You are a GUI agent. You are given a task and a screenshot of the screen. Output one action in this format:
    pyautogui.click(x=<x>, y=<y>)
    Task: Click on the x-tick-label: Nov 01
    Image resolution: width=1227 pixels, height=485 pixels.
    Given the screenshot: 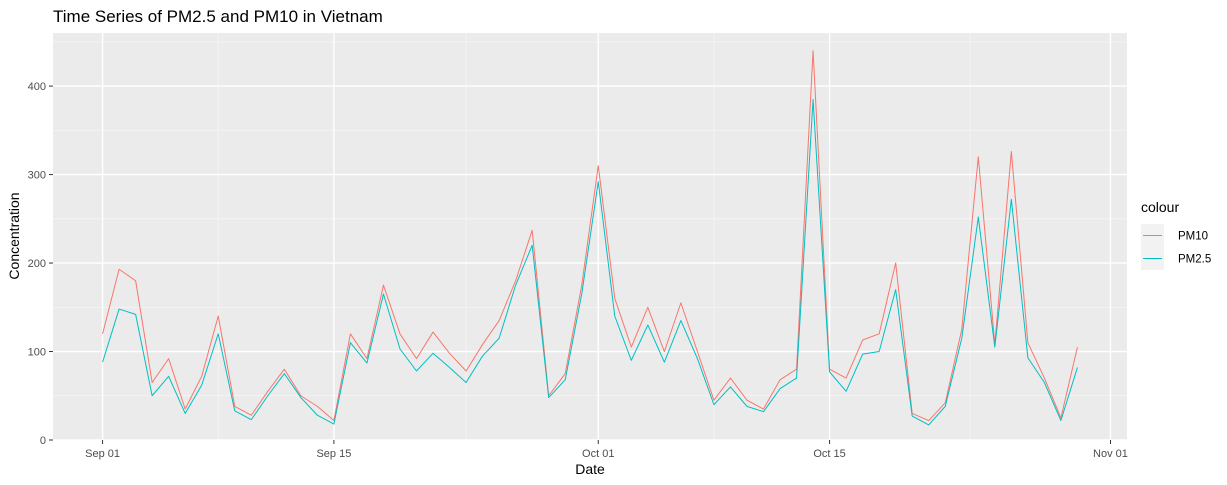 What is the action you would take?
    pyautogui.click(x=1110, y=454)
    